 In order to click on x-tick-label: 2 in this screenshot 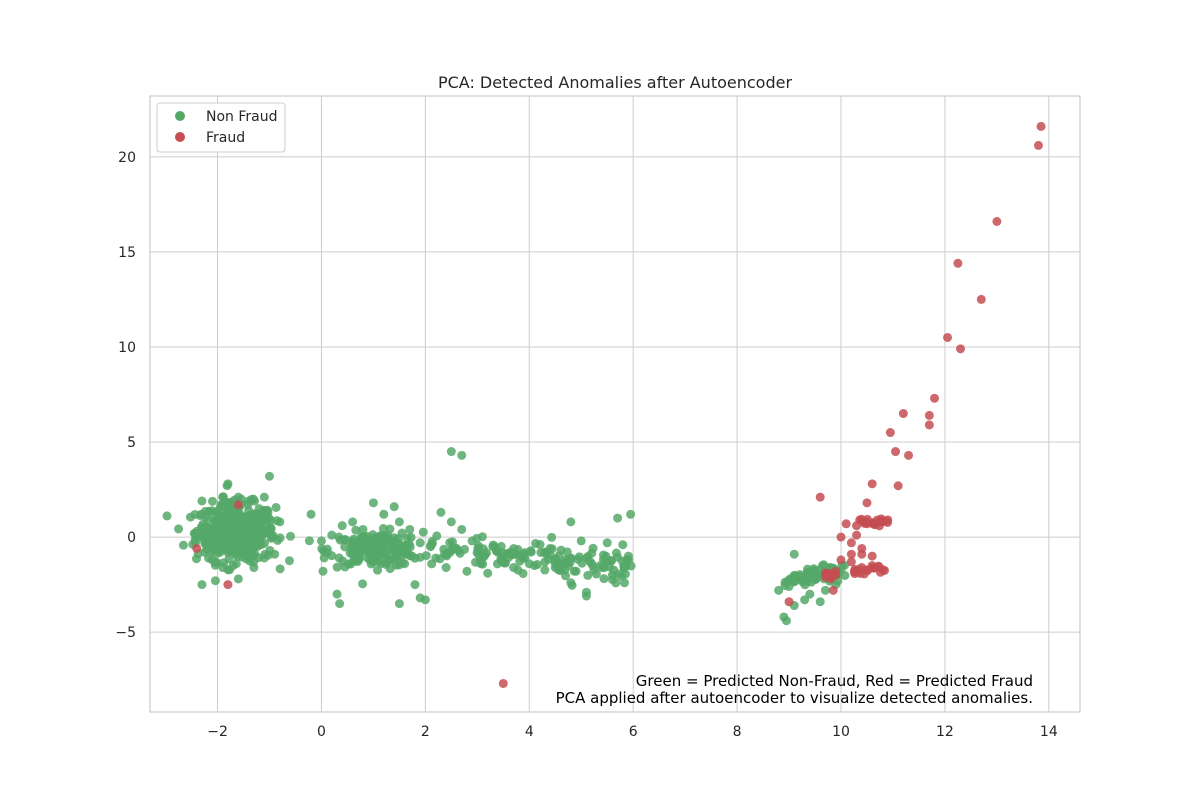, I will do `click(425, 732)`.